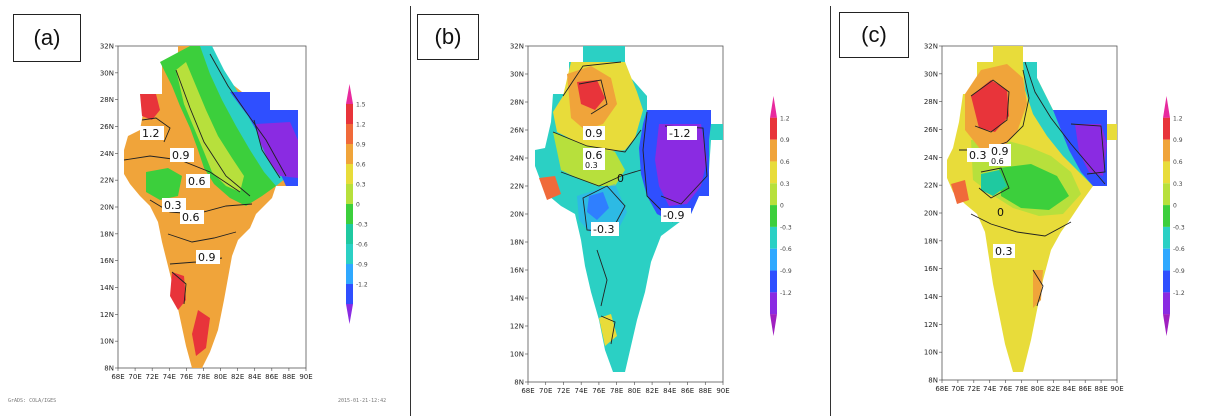 The width and height of the screenshot is (1210, 416). Describe the element at coordinates (598, 391) in the screenshot. I see `lon-tick-label: 76E` at that location.